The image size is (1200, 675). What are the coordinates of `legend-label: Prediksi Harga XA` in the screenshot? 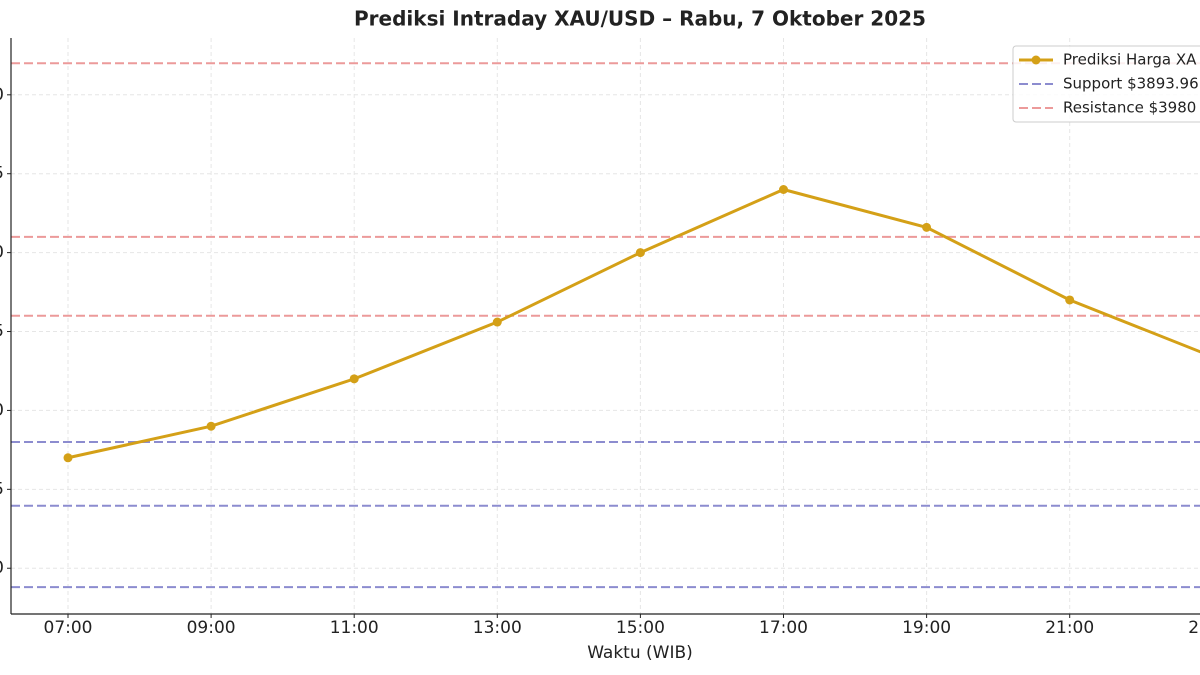 It's located at (1130, 60).